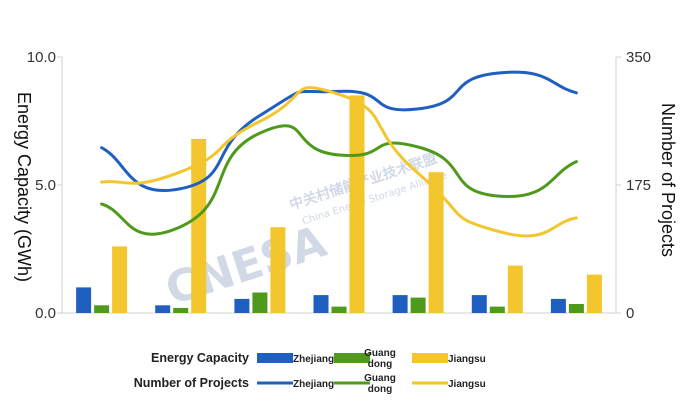  I want to click on right-tick-label: 350, so click(638, 57).